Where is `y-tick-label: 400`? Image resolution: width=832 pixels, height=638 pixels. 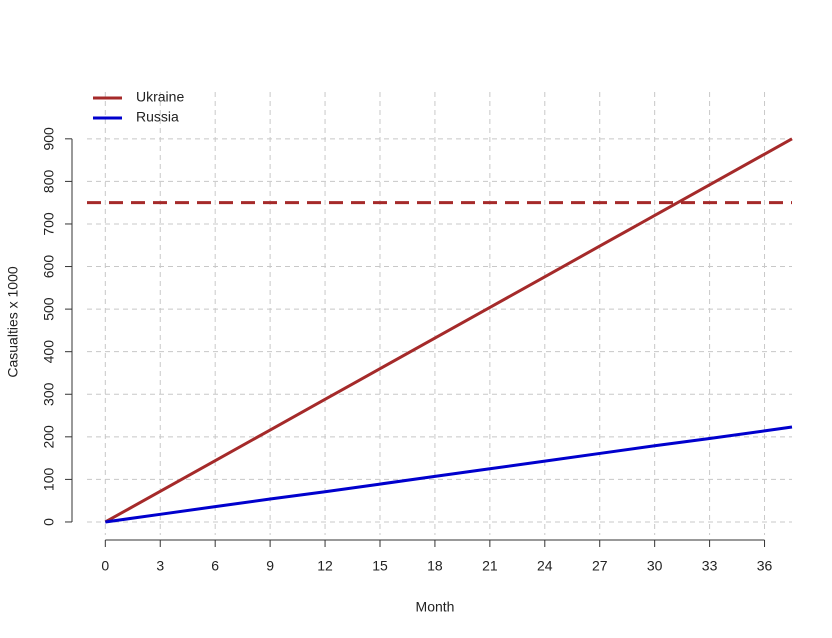 y-tick-label: 400 is located at coordinates (49, 352).